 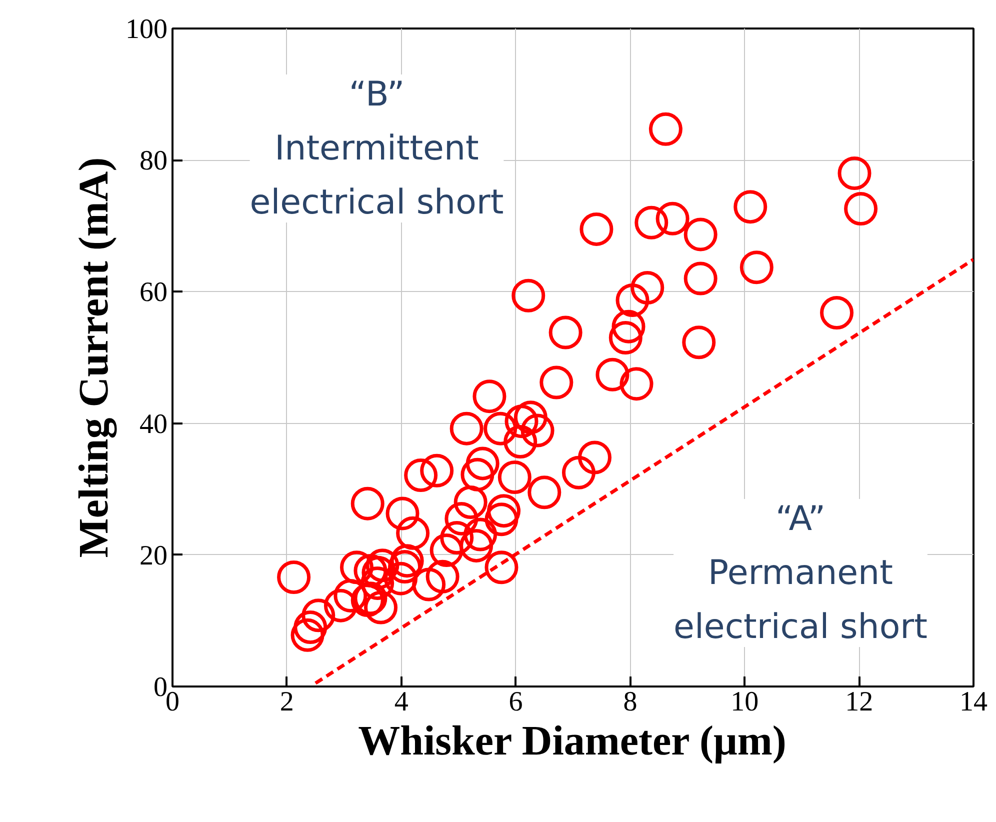 I want to click on y-tick-label: 20, so click(x=154, y=556).